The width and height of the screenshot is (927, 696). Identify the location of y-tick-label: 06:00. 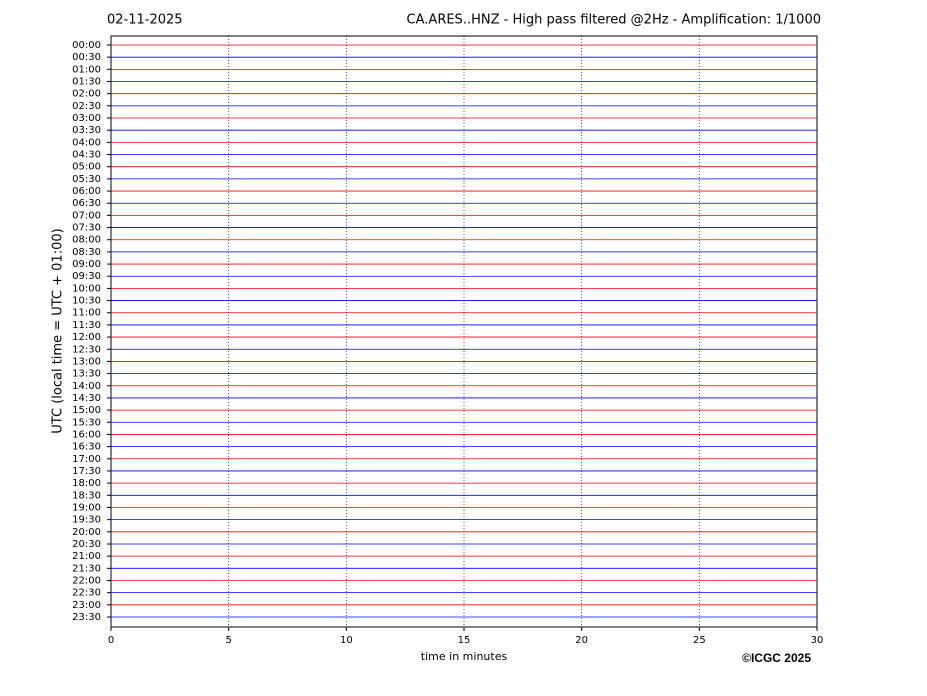
(86, 191).